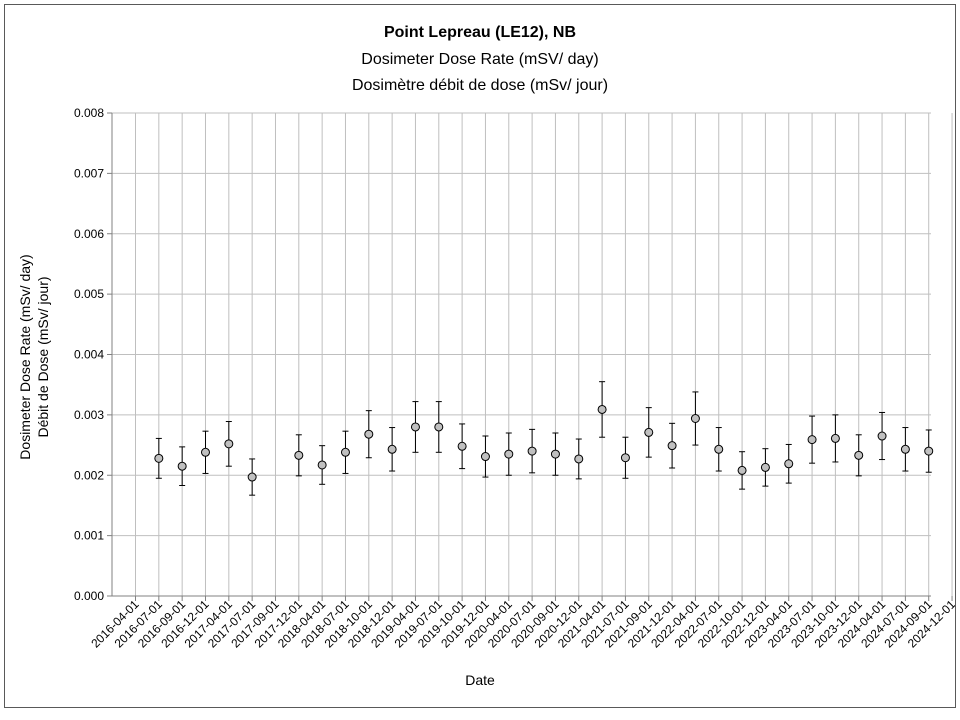 This screenshot has height=720, width=960. I want to click on y-tick-label: 0.002, so click(89, 475).